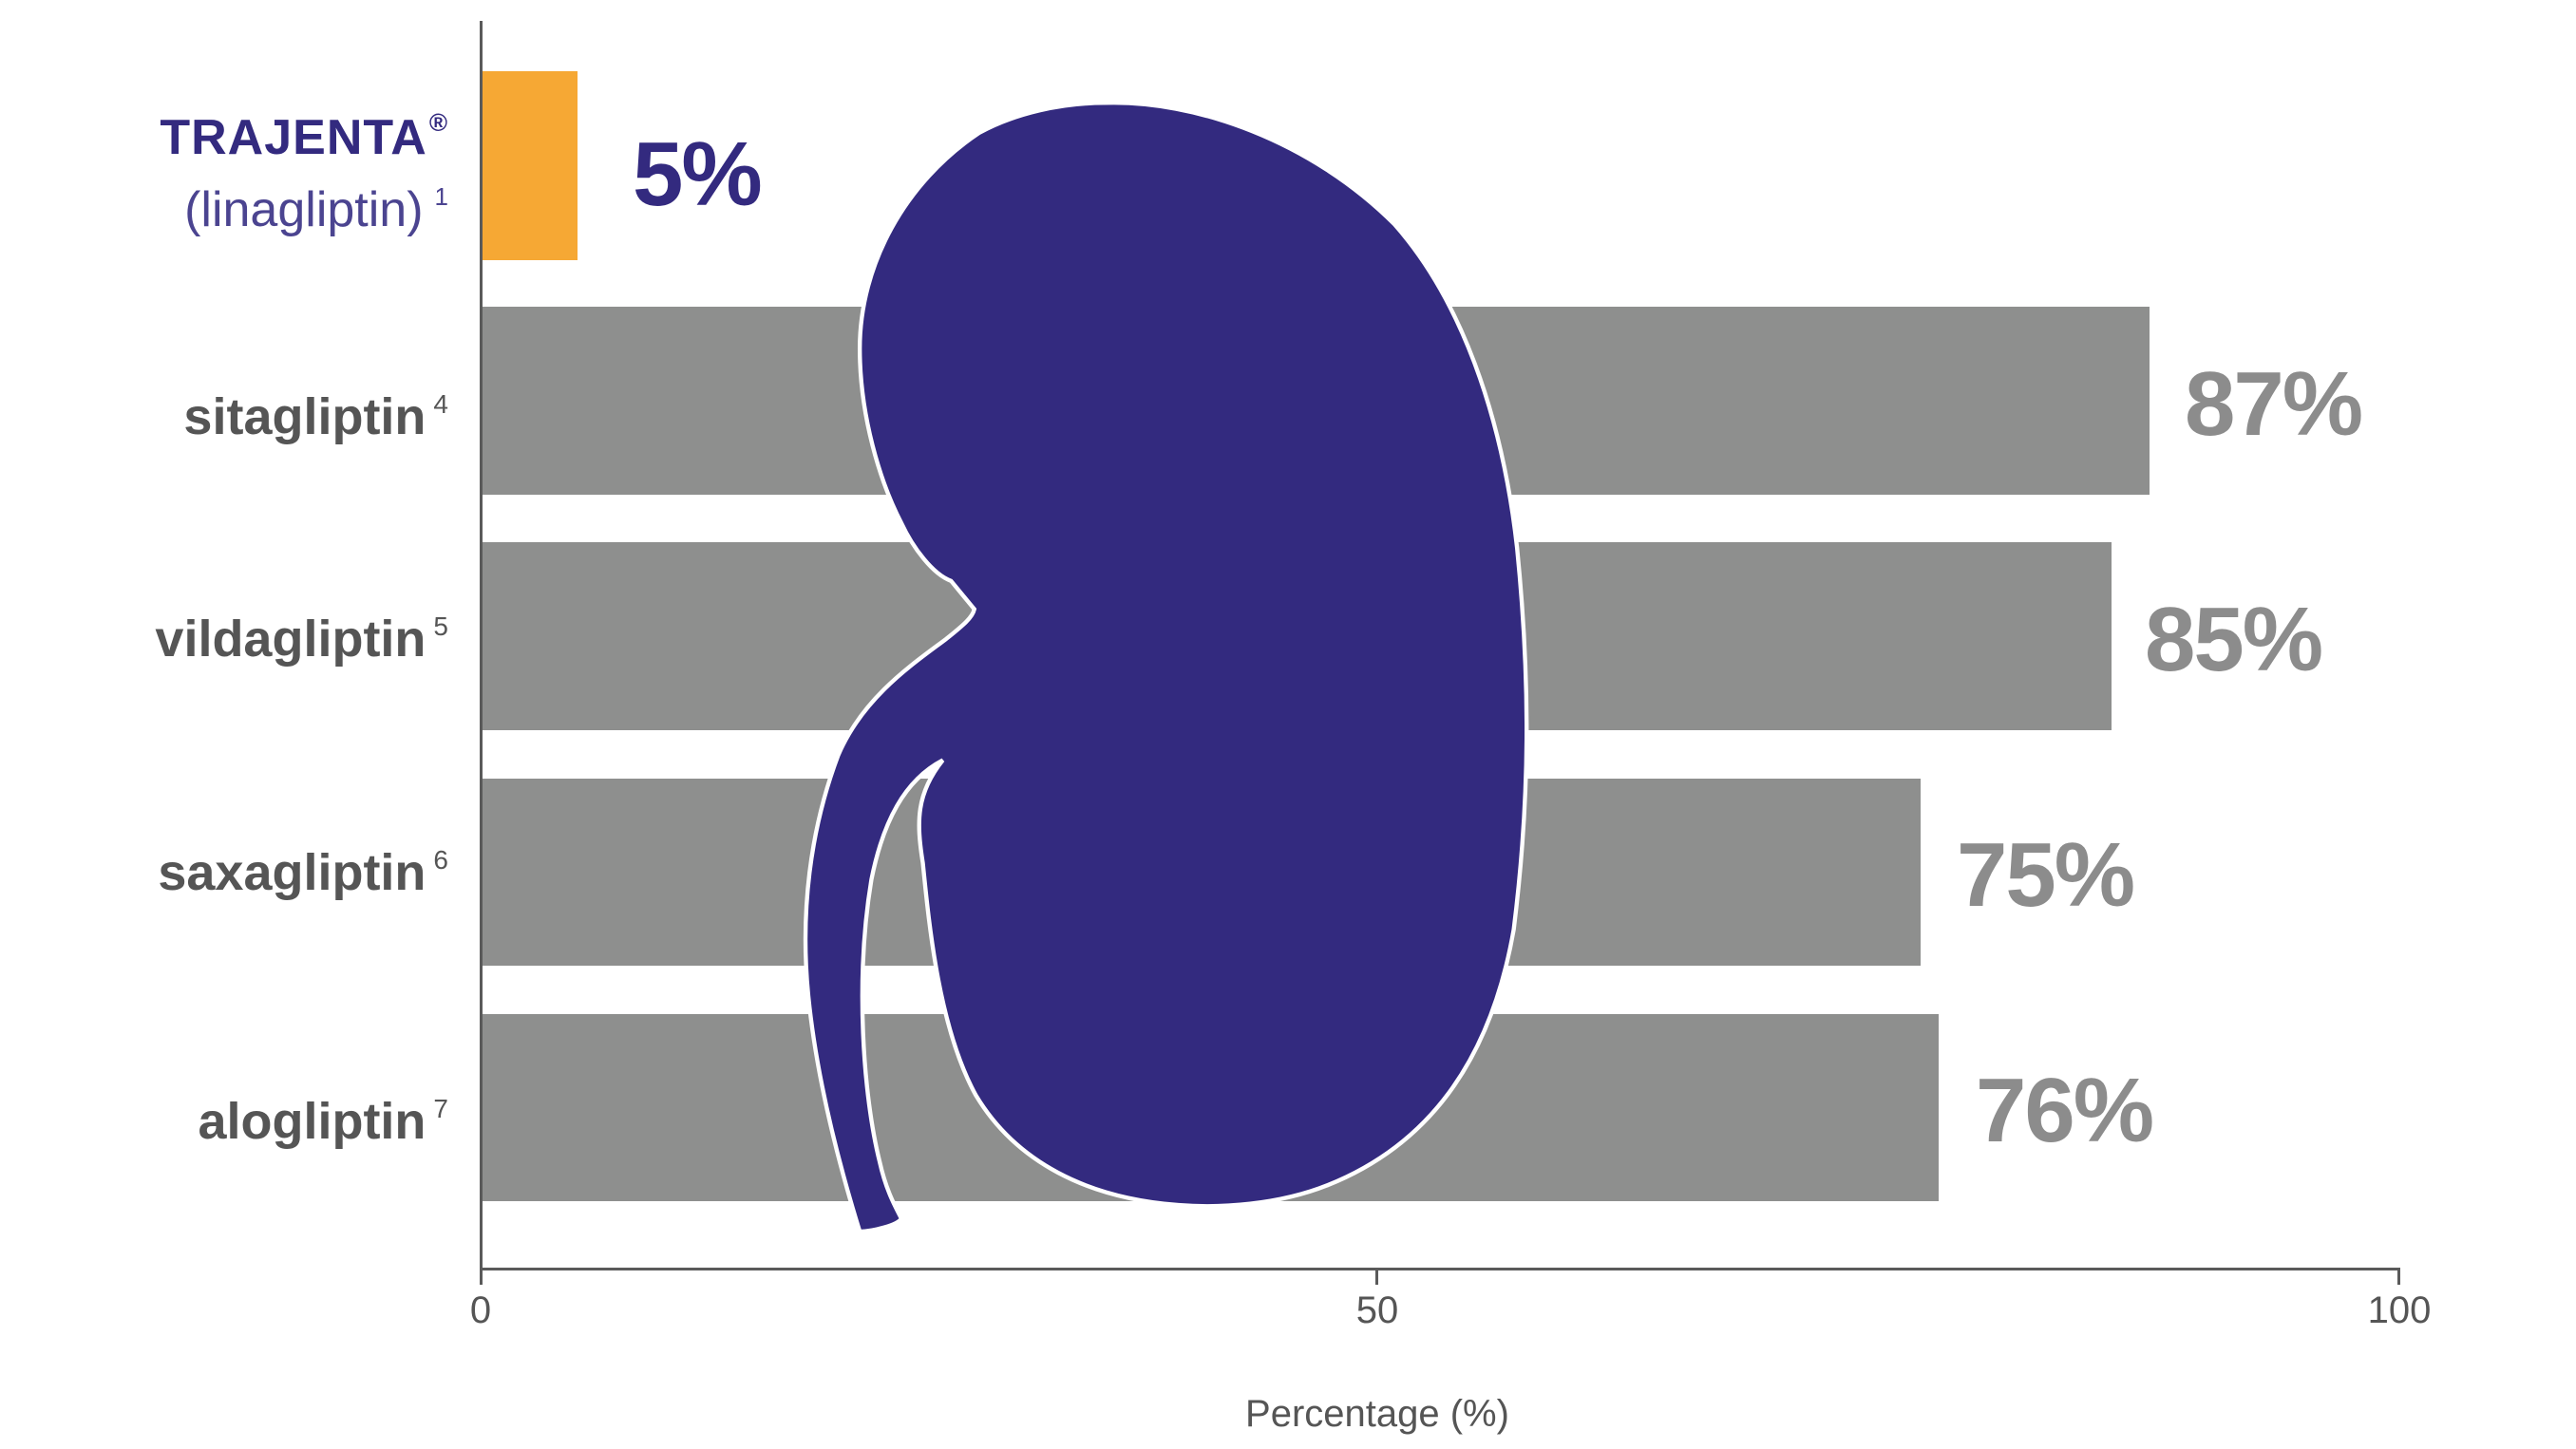 This screenshot has height=1449, width=2576. I want to click on label-saxagliptin-ref: 6, so click(440, 860).